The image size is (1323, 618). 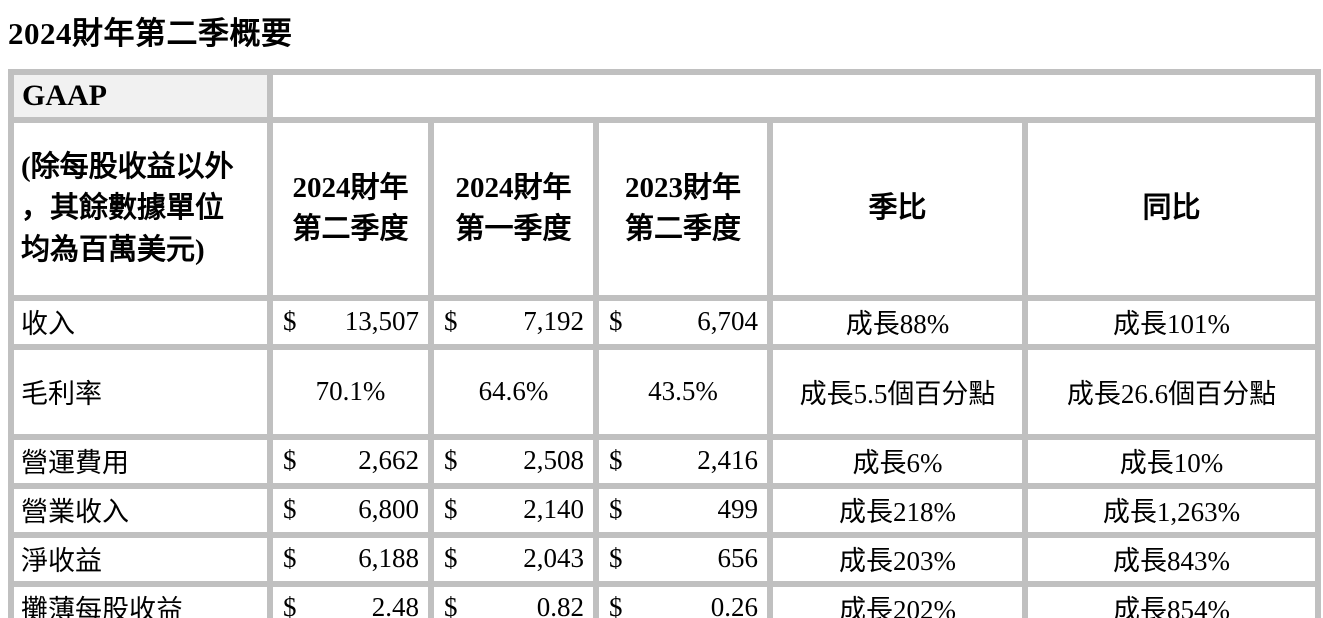 I want to click on cell-value: 2.48, so click(x=395, y=605).